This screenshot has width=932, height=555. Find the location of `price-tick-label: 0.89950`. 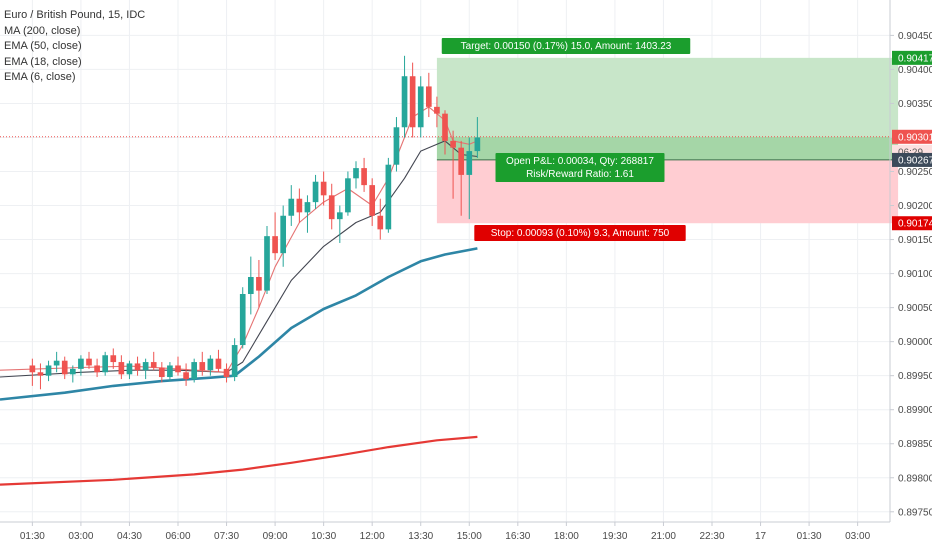

price-tick-label: 0.89950 is located at coordinates (915, 376).